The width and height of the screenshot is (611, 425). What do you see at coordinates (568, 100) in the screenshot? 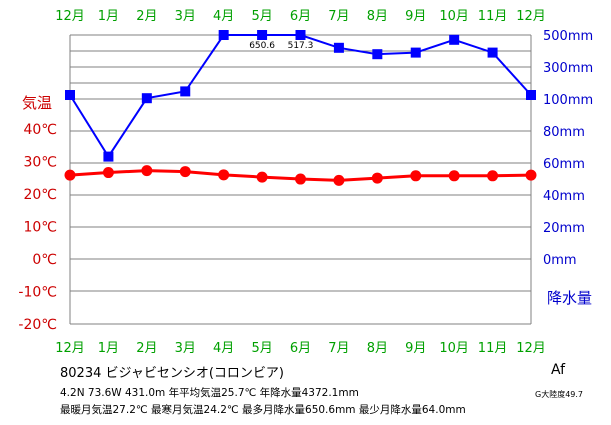
I see `right-tick-label: 100mm` at bounding box center [568, 100].